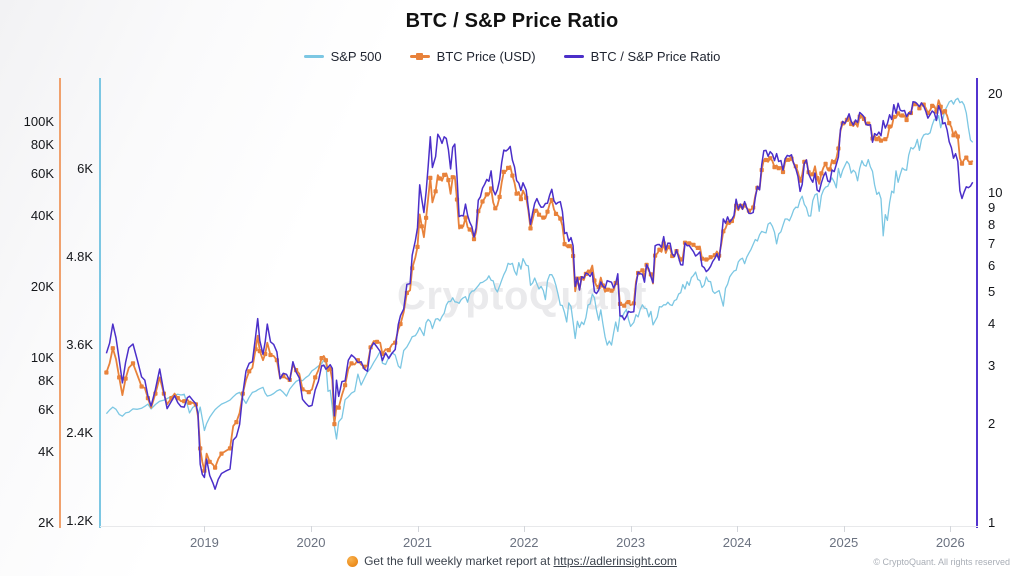 The height and width of the screenshot is (576, 1024). I want to click on legend-item-1: BTC Price (USD), so click(472, 56).